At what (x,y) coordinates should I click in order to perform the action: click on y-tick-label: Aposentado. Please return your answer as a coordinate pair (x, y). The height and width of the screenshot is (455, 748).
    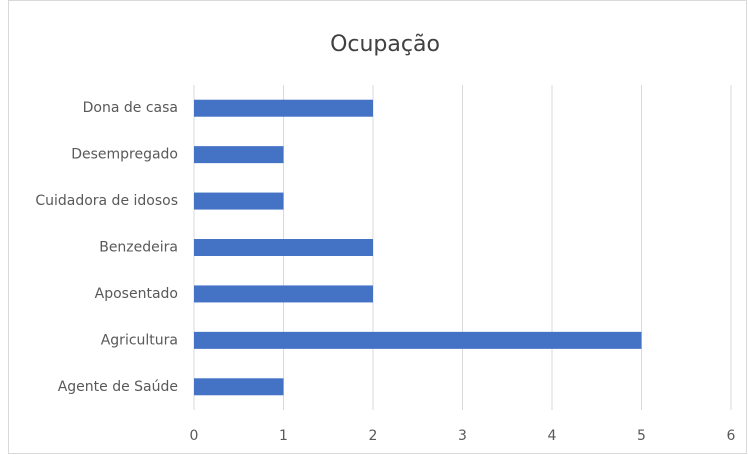
    Looking at the image, I should click on (136, 294).